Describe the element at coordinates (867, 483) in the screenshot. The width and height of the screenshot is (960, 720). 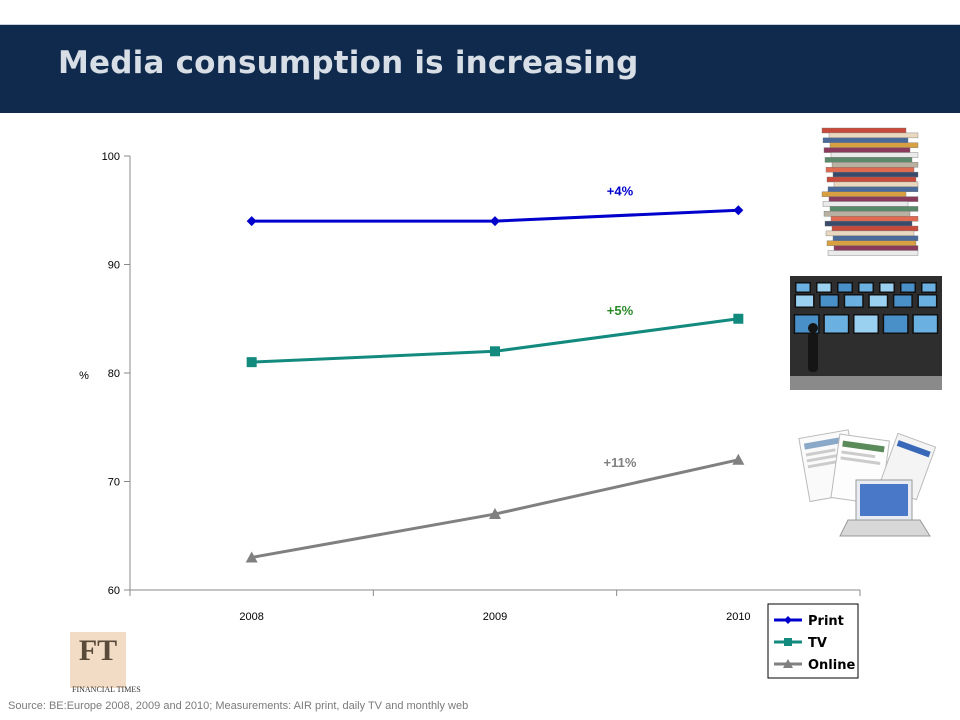
I see `online-pages-image` at that location.